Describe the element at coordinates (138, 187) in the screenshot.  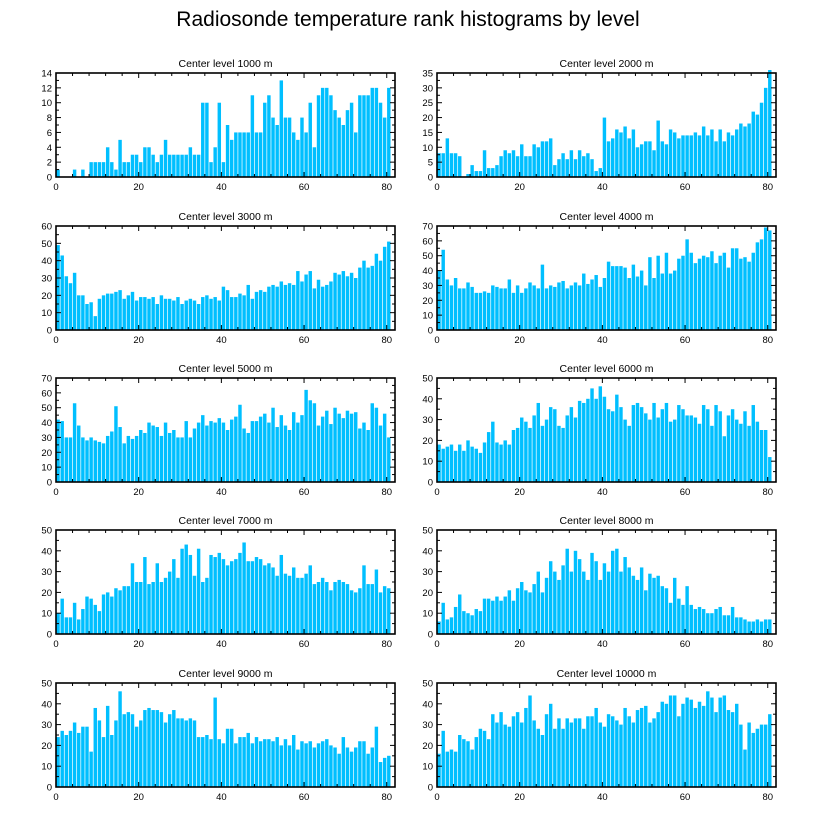
I see `x-tick-label: 20` at that location.